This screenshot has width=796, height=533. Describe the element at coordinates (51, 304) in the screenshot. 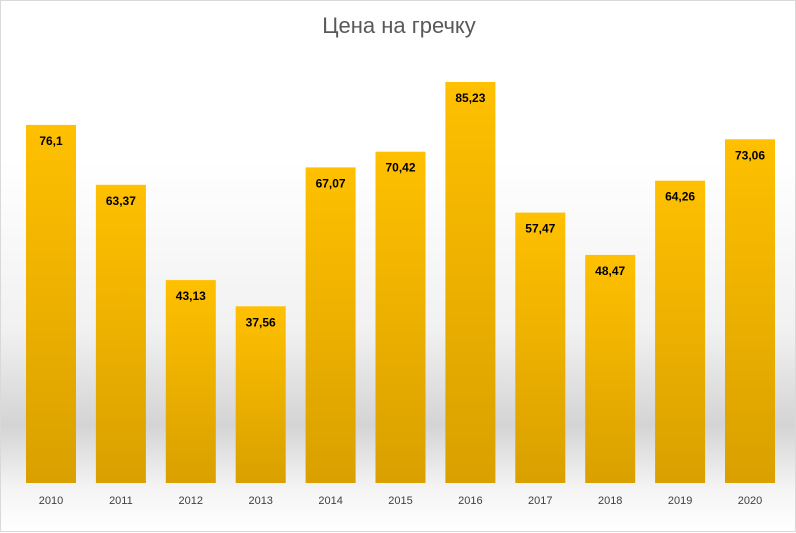

I see `bar-2010` at that location.